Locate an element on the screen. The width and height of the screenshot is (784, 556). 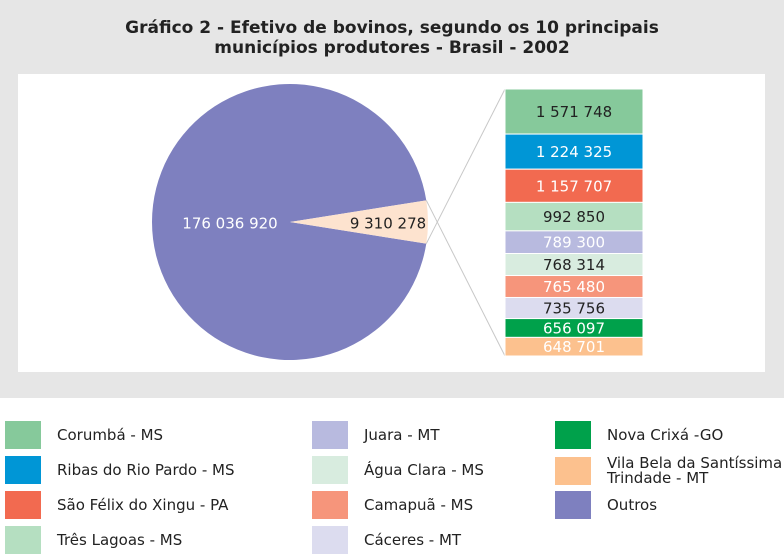
legend-item: Ribas do Rio Pardo - MS is located at coordinates (126, 470).